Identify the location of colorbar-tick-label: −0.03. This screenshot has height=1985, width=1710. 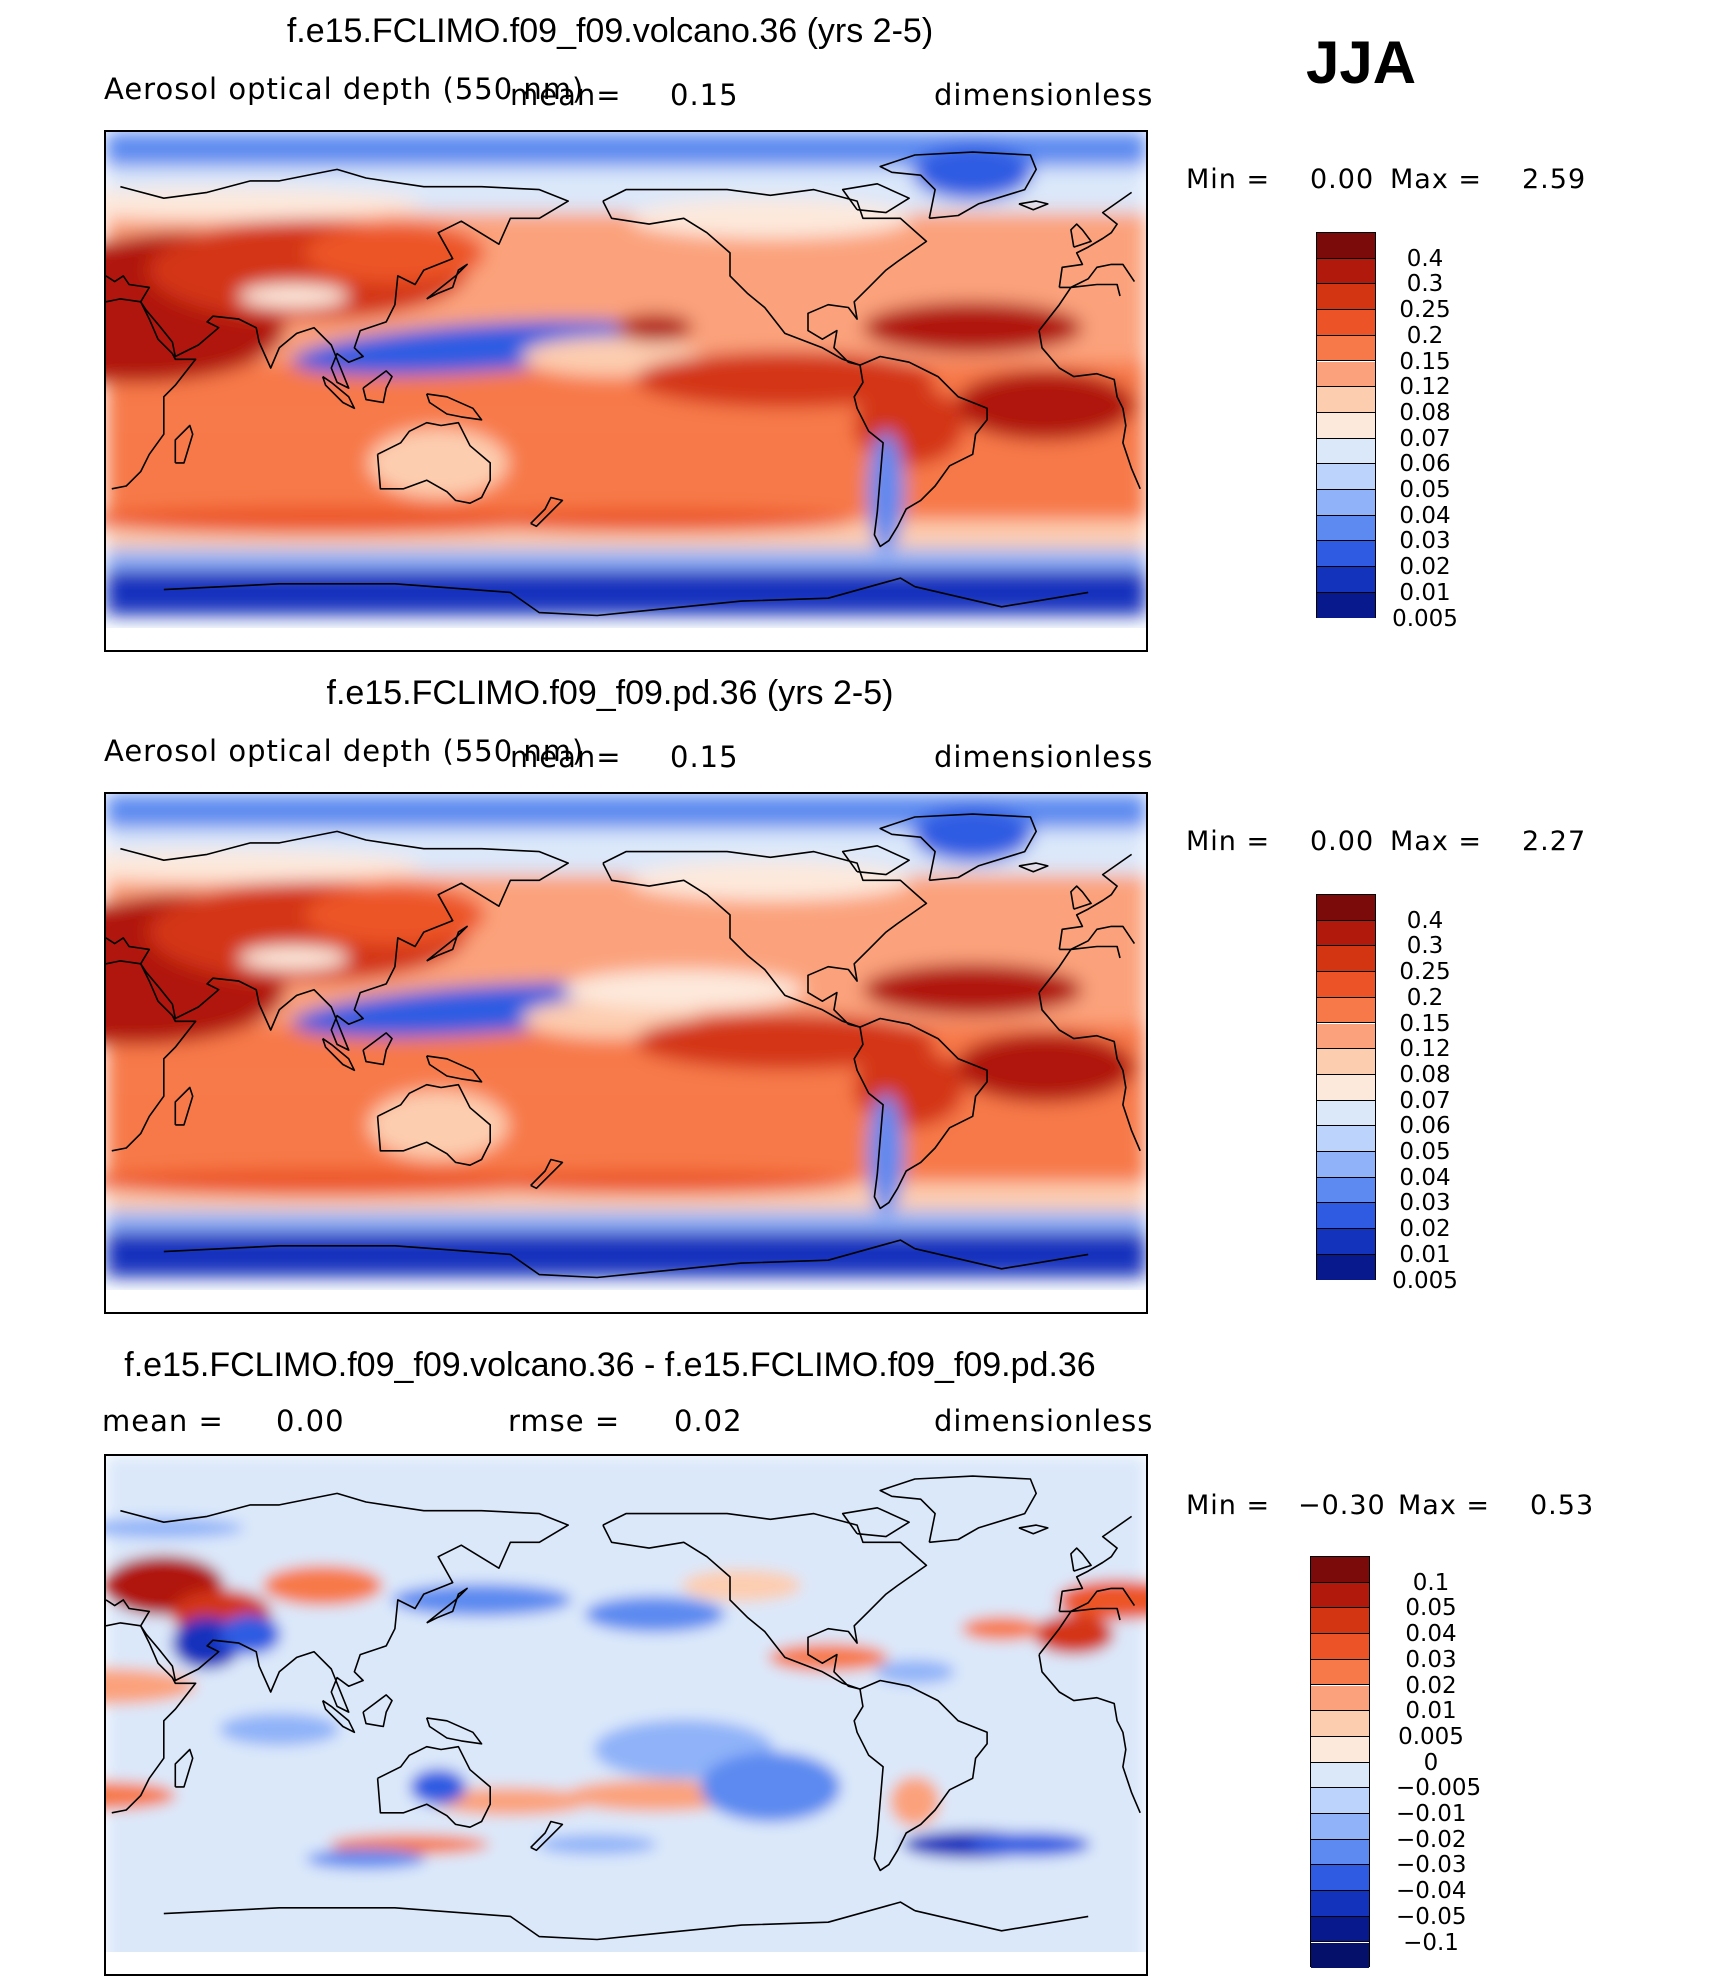
(1431, 1865).